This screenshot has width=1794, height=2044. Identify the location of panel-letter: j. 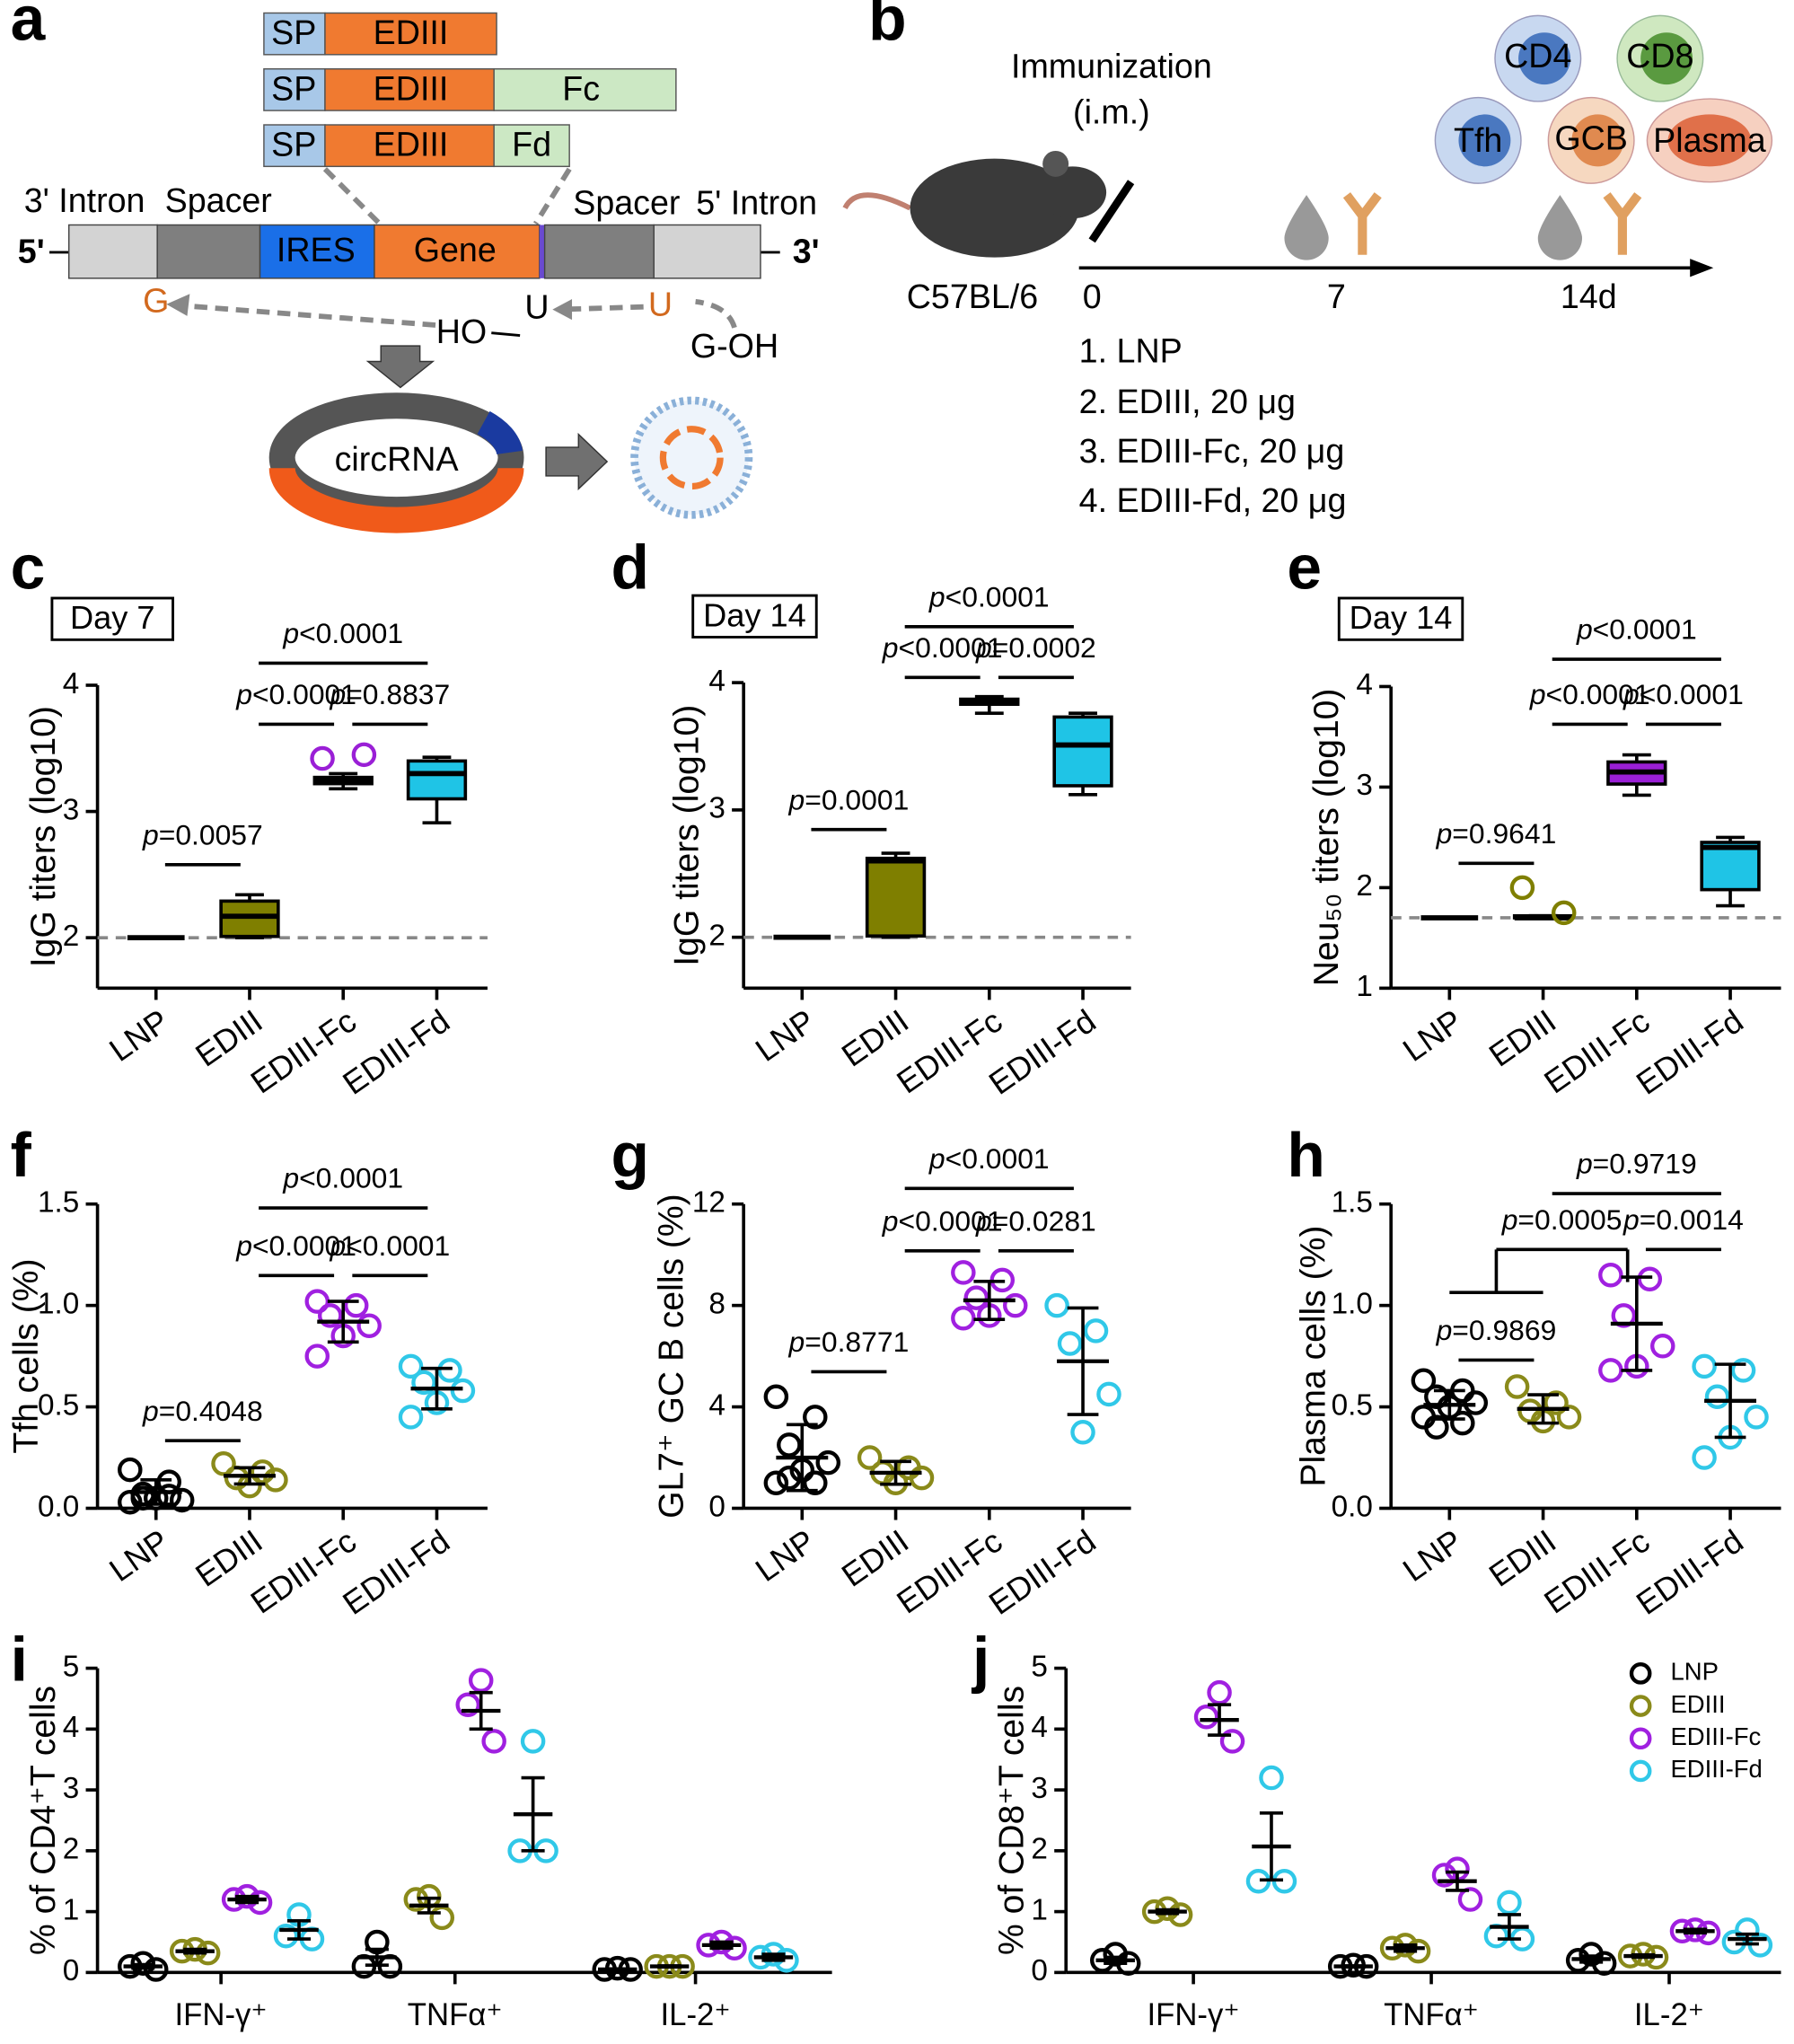
(980, 1660).